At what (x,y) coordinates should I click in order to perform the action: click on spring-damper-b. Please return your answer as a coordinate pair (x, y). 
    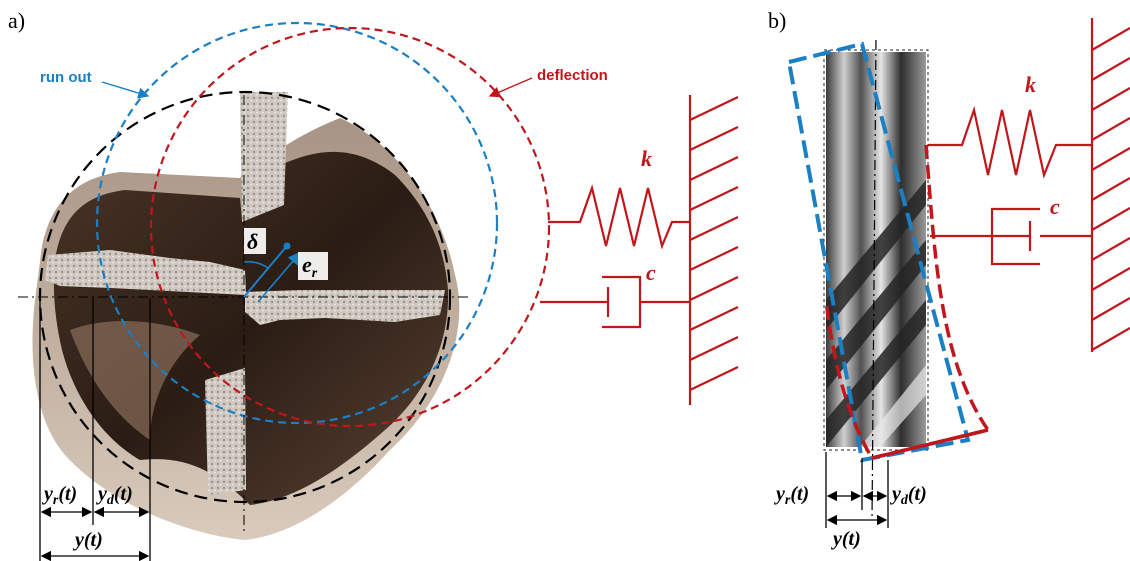
    Looking at the image, I should click on (1029, 185).